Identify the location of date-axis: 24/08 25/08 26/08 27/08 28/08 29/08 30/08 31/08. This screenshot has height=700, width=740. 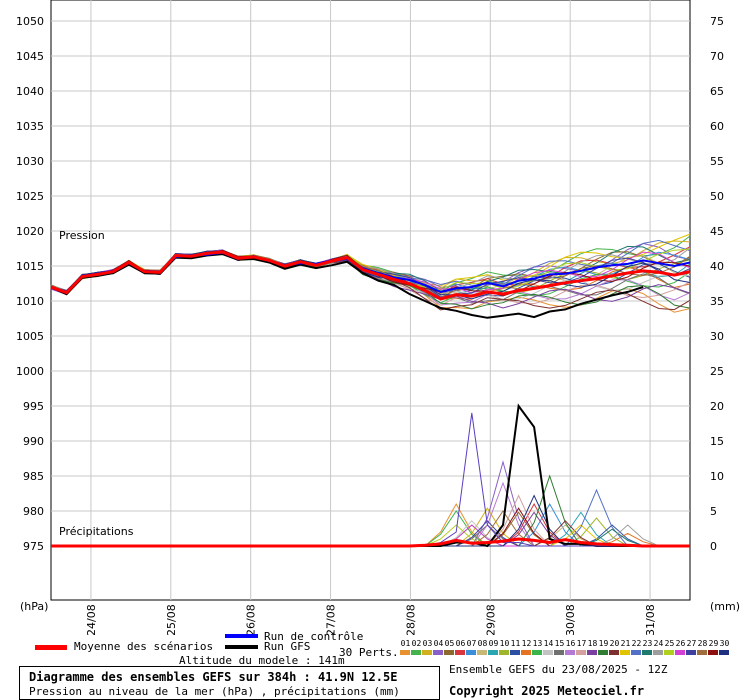
(371, 619).